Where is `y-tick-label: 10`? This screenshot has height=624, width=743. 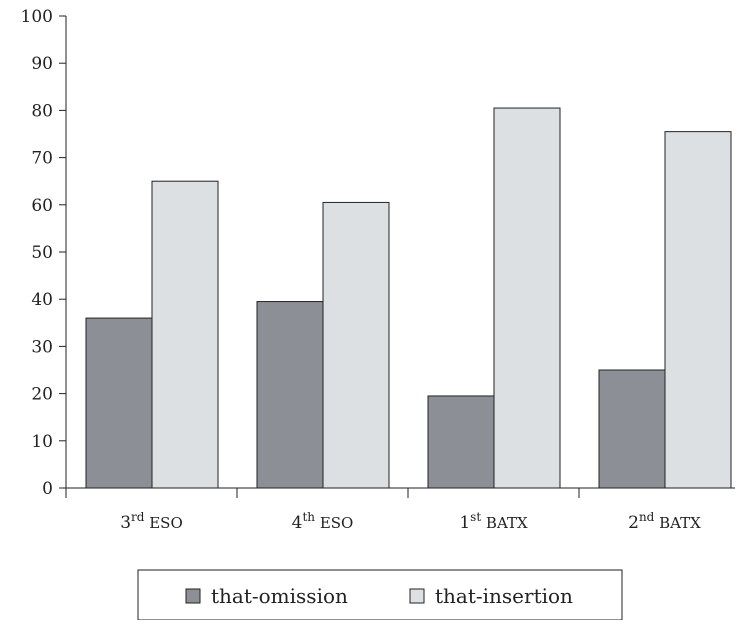 y-tick-label: 10 is located at coordinates (42, 442).